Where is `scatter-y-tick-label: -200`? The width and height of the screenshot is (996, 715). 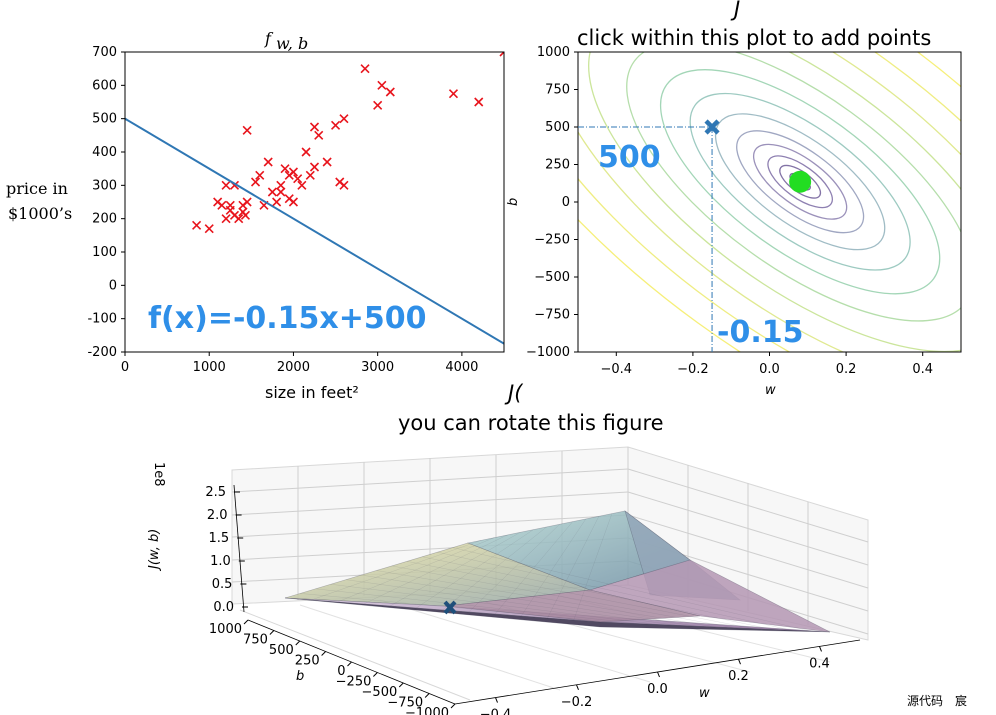 scatter-y-tick-label: -200 is located at coordinates (102, 352).